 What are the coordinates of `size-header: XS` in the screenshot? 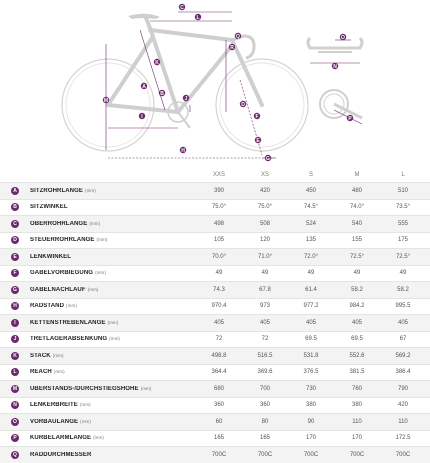 It's located at (264, 175).